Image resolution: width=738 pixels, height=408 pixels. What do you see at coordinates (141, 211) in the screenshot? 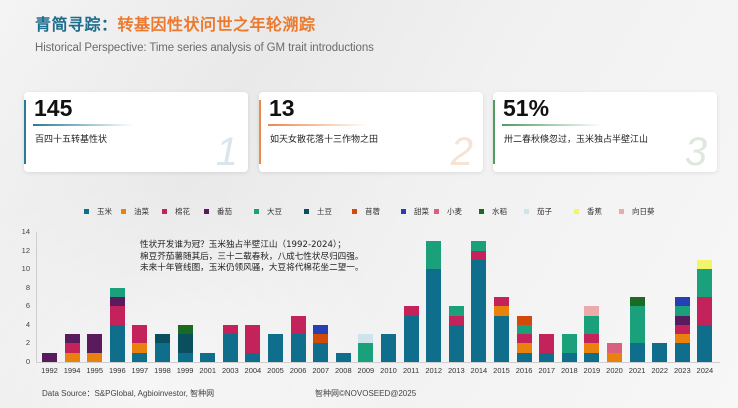
I see `legend-label: 油菜` at bounding box center [141, 211].